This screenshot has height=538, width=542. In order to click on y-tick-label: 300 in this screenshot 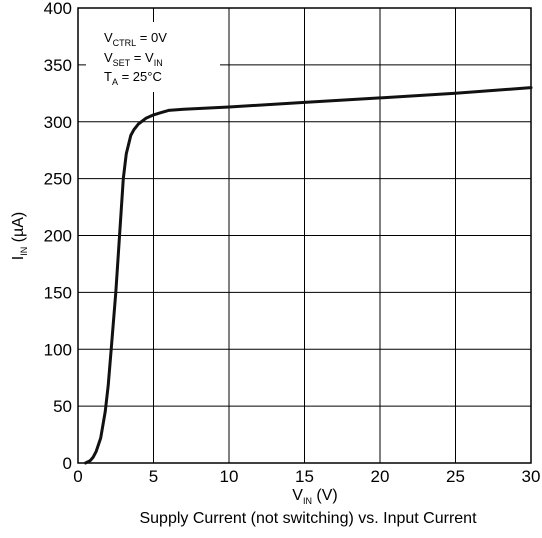, I will do `click(58, 122)`.